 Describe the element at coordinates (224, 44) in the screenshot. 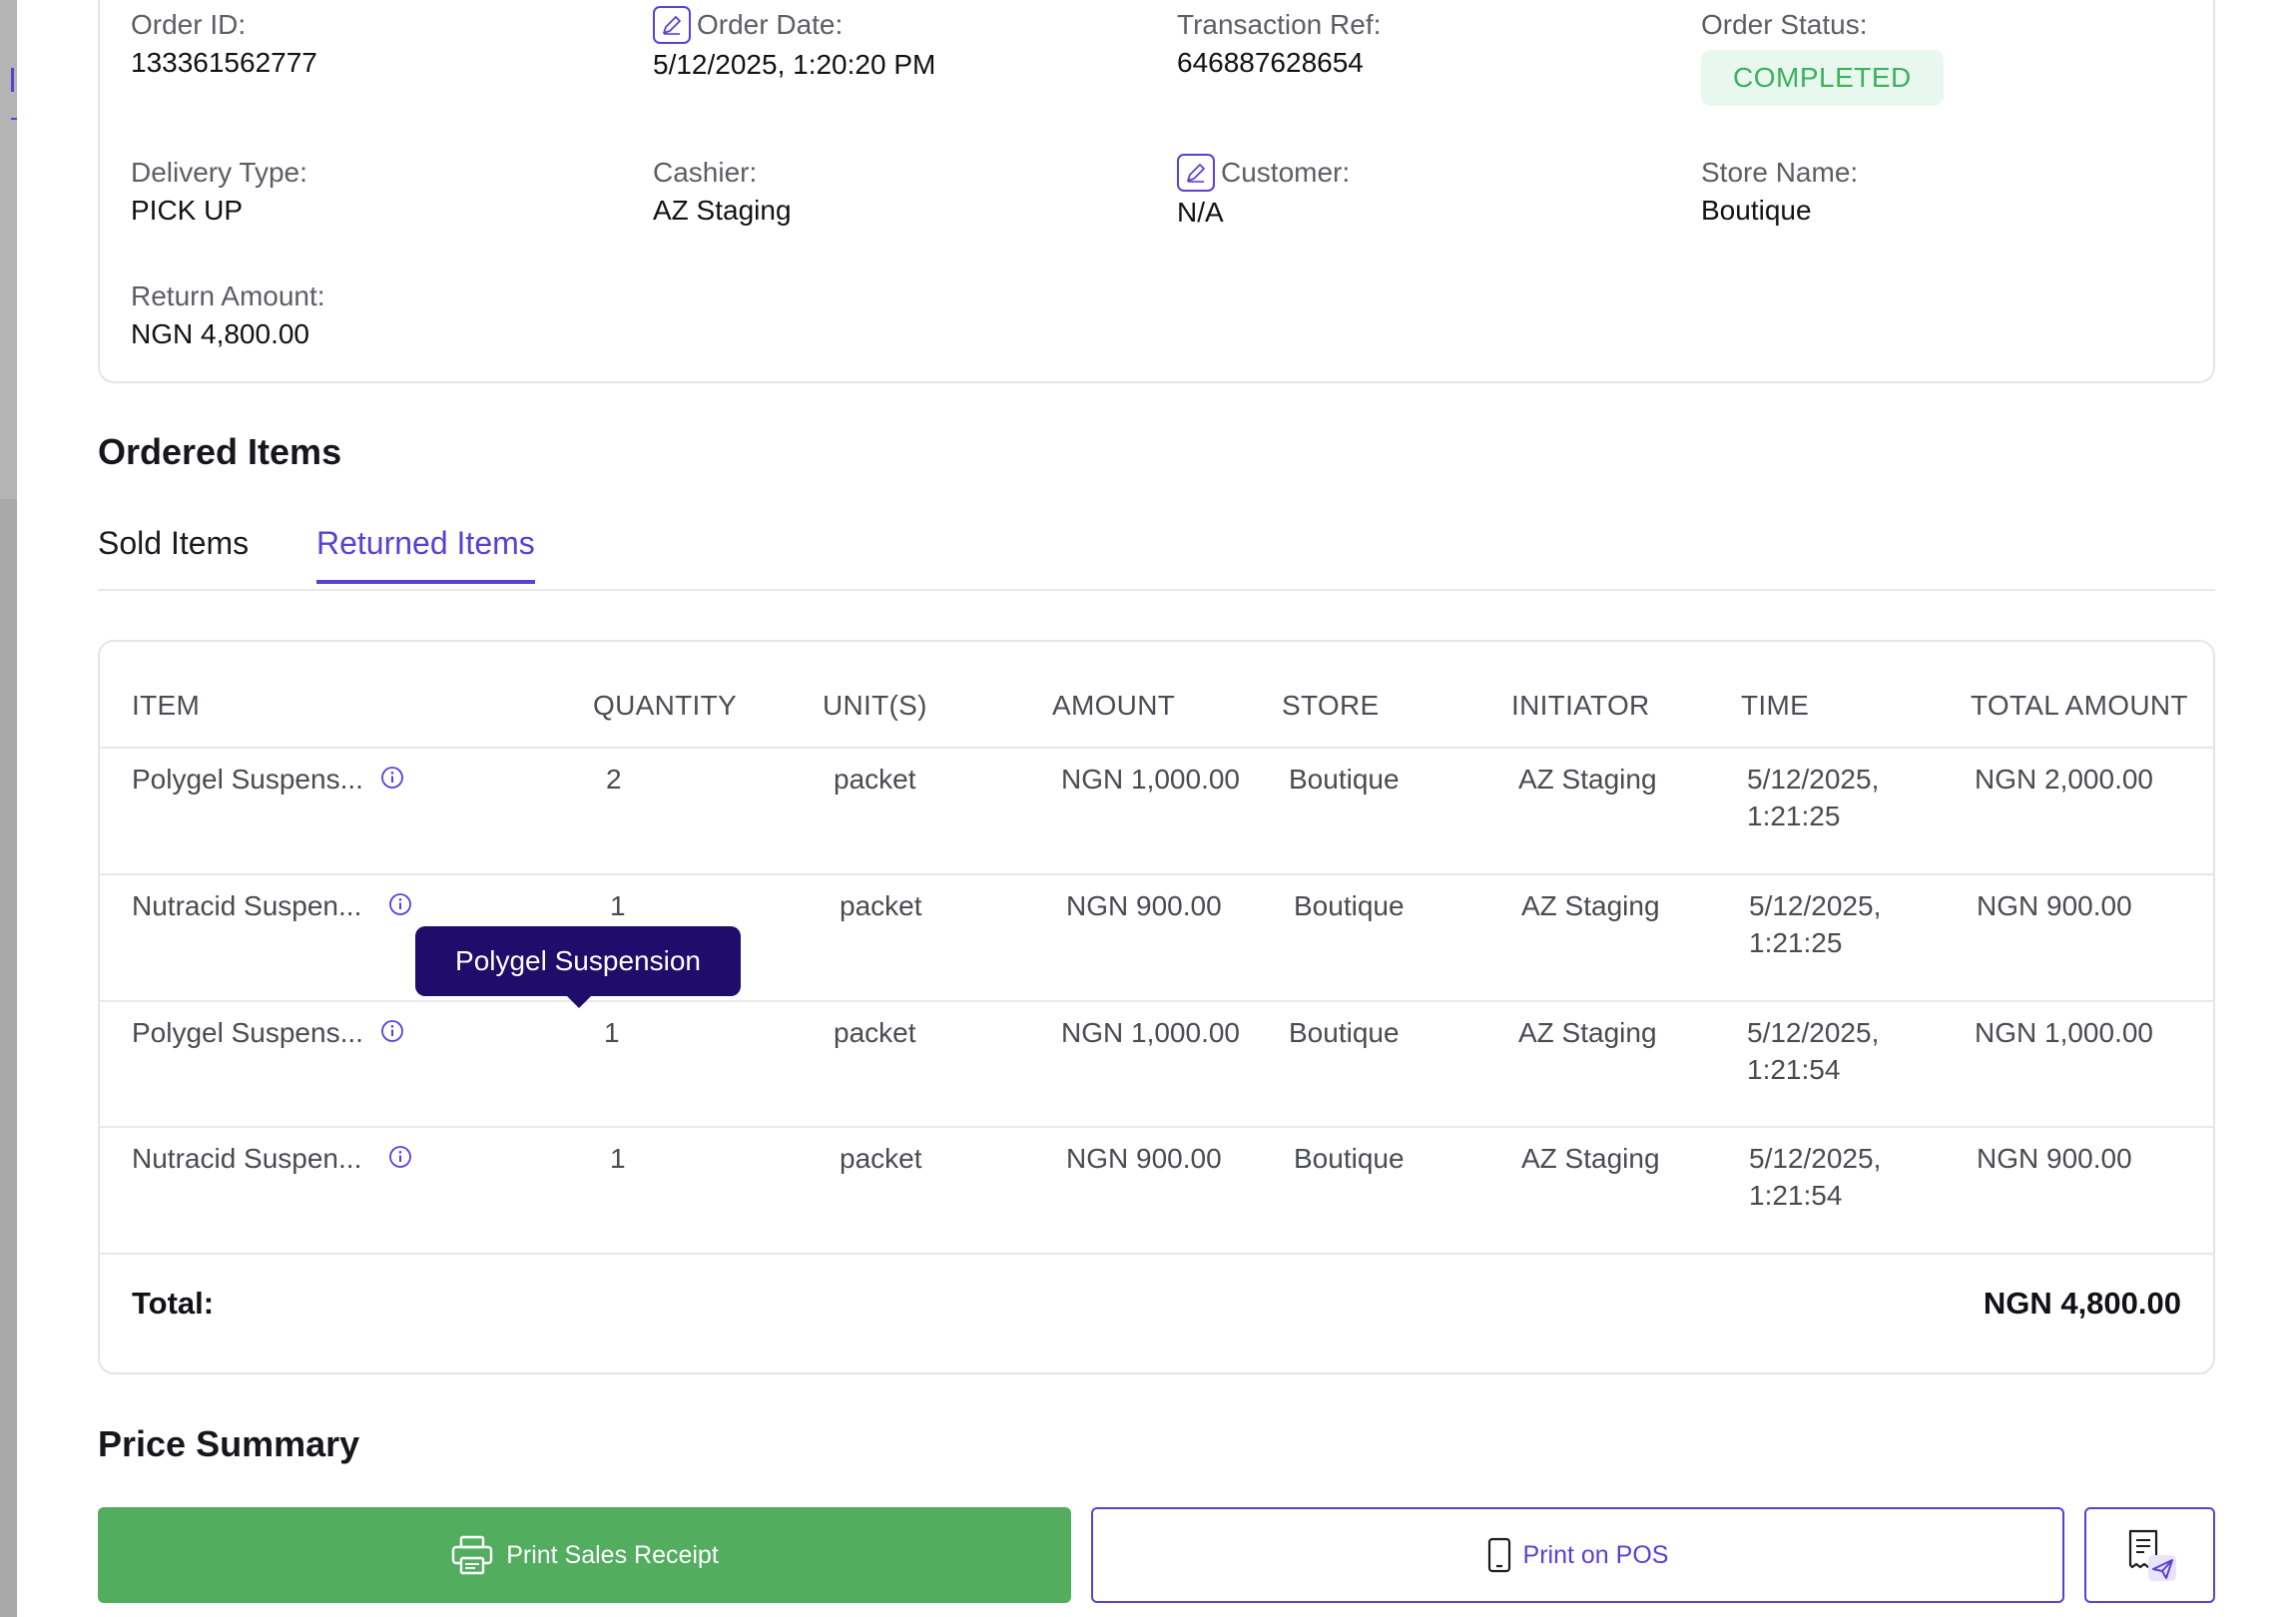

I see `order-id-field: Order ID: 133361562777` at that location.